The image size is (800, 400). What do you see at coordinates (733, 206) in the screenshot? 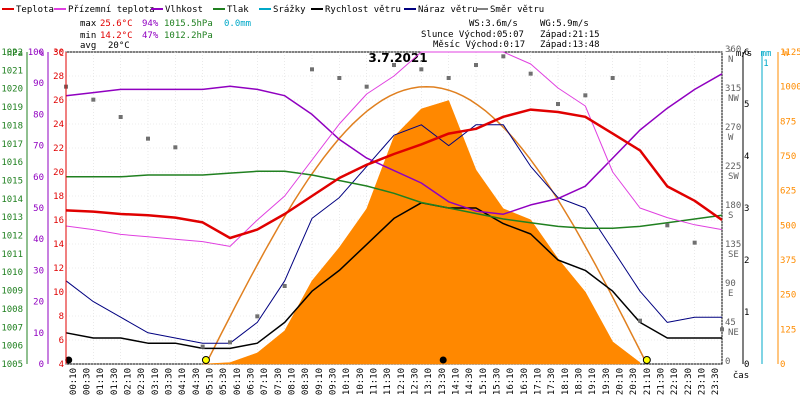
I see `dir-tick-deg: 180` at bounding box center [733, 206].